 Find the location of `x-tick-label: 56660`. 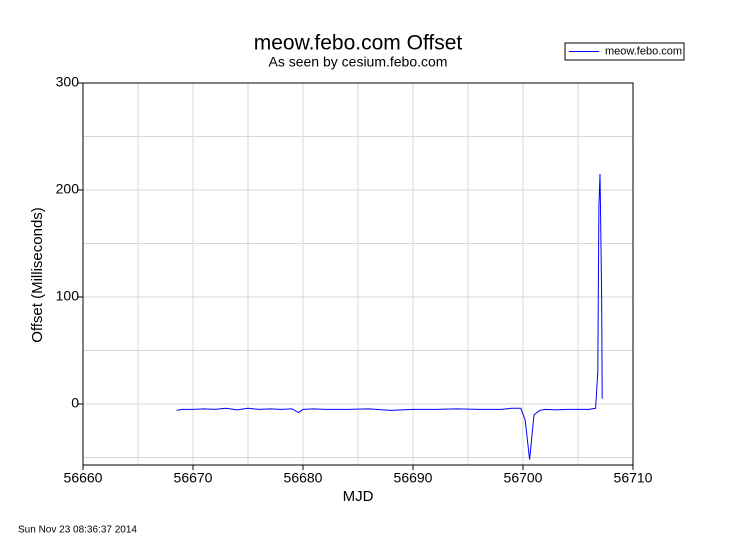

x-tick-label: 56660 is located at coordinates (83, 478).